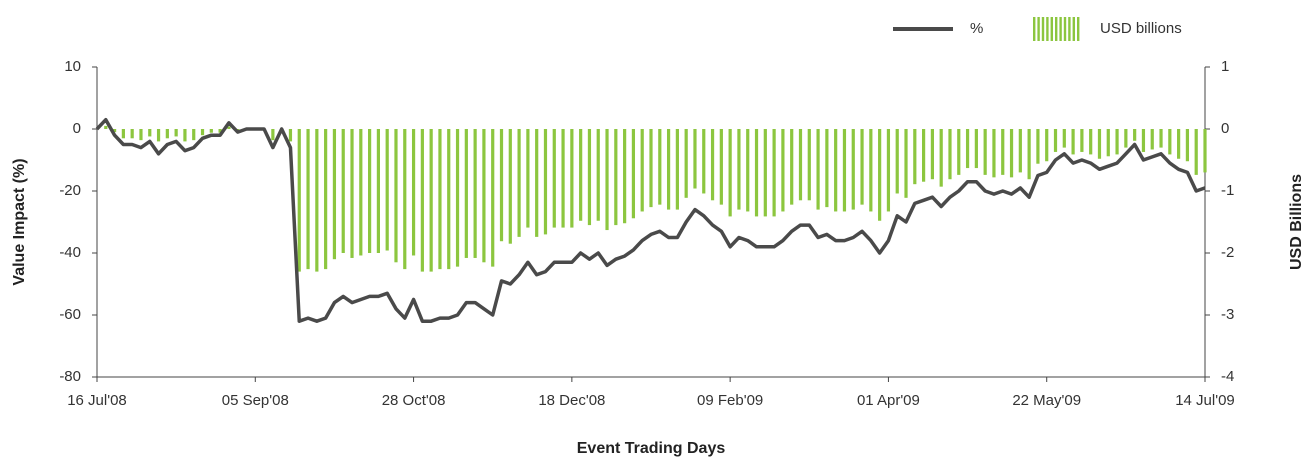 Image resolution: width=1310 pixels, height=459 pixels. Describe the element at coordinates (1225, 66) in the screenshot. I see `y2-tick-label: 1` at that location.